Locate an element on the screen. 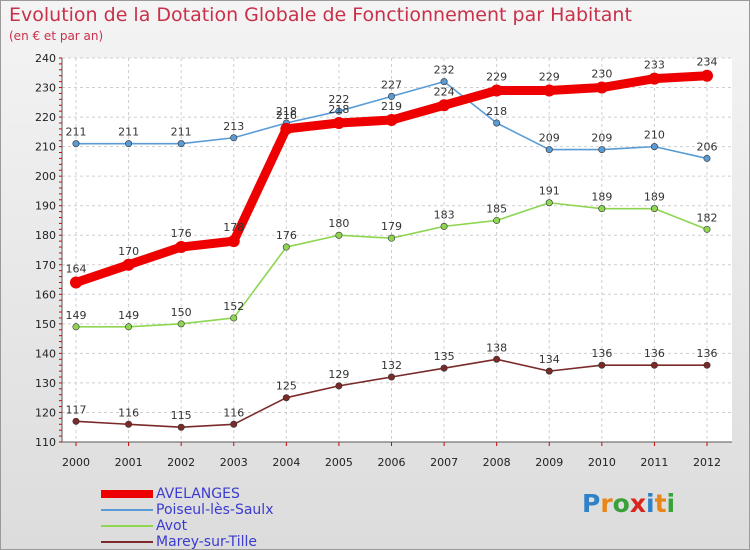 This screenshot has height=550, width=750. data-label: 227 is located at coordinates (391, 84).